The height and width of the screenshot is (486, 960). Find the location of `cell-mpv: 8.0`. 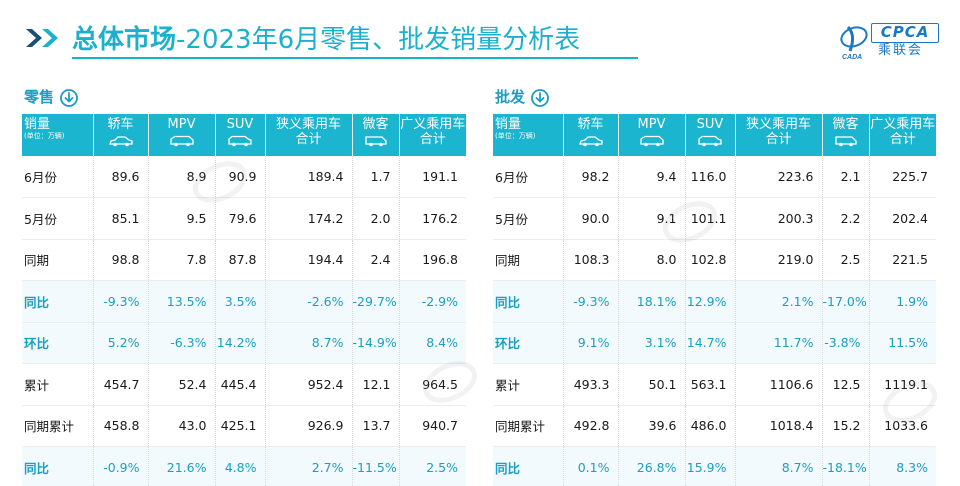

cell-mpv: 8.0 is located at coordinates (652, 260).